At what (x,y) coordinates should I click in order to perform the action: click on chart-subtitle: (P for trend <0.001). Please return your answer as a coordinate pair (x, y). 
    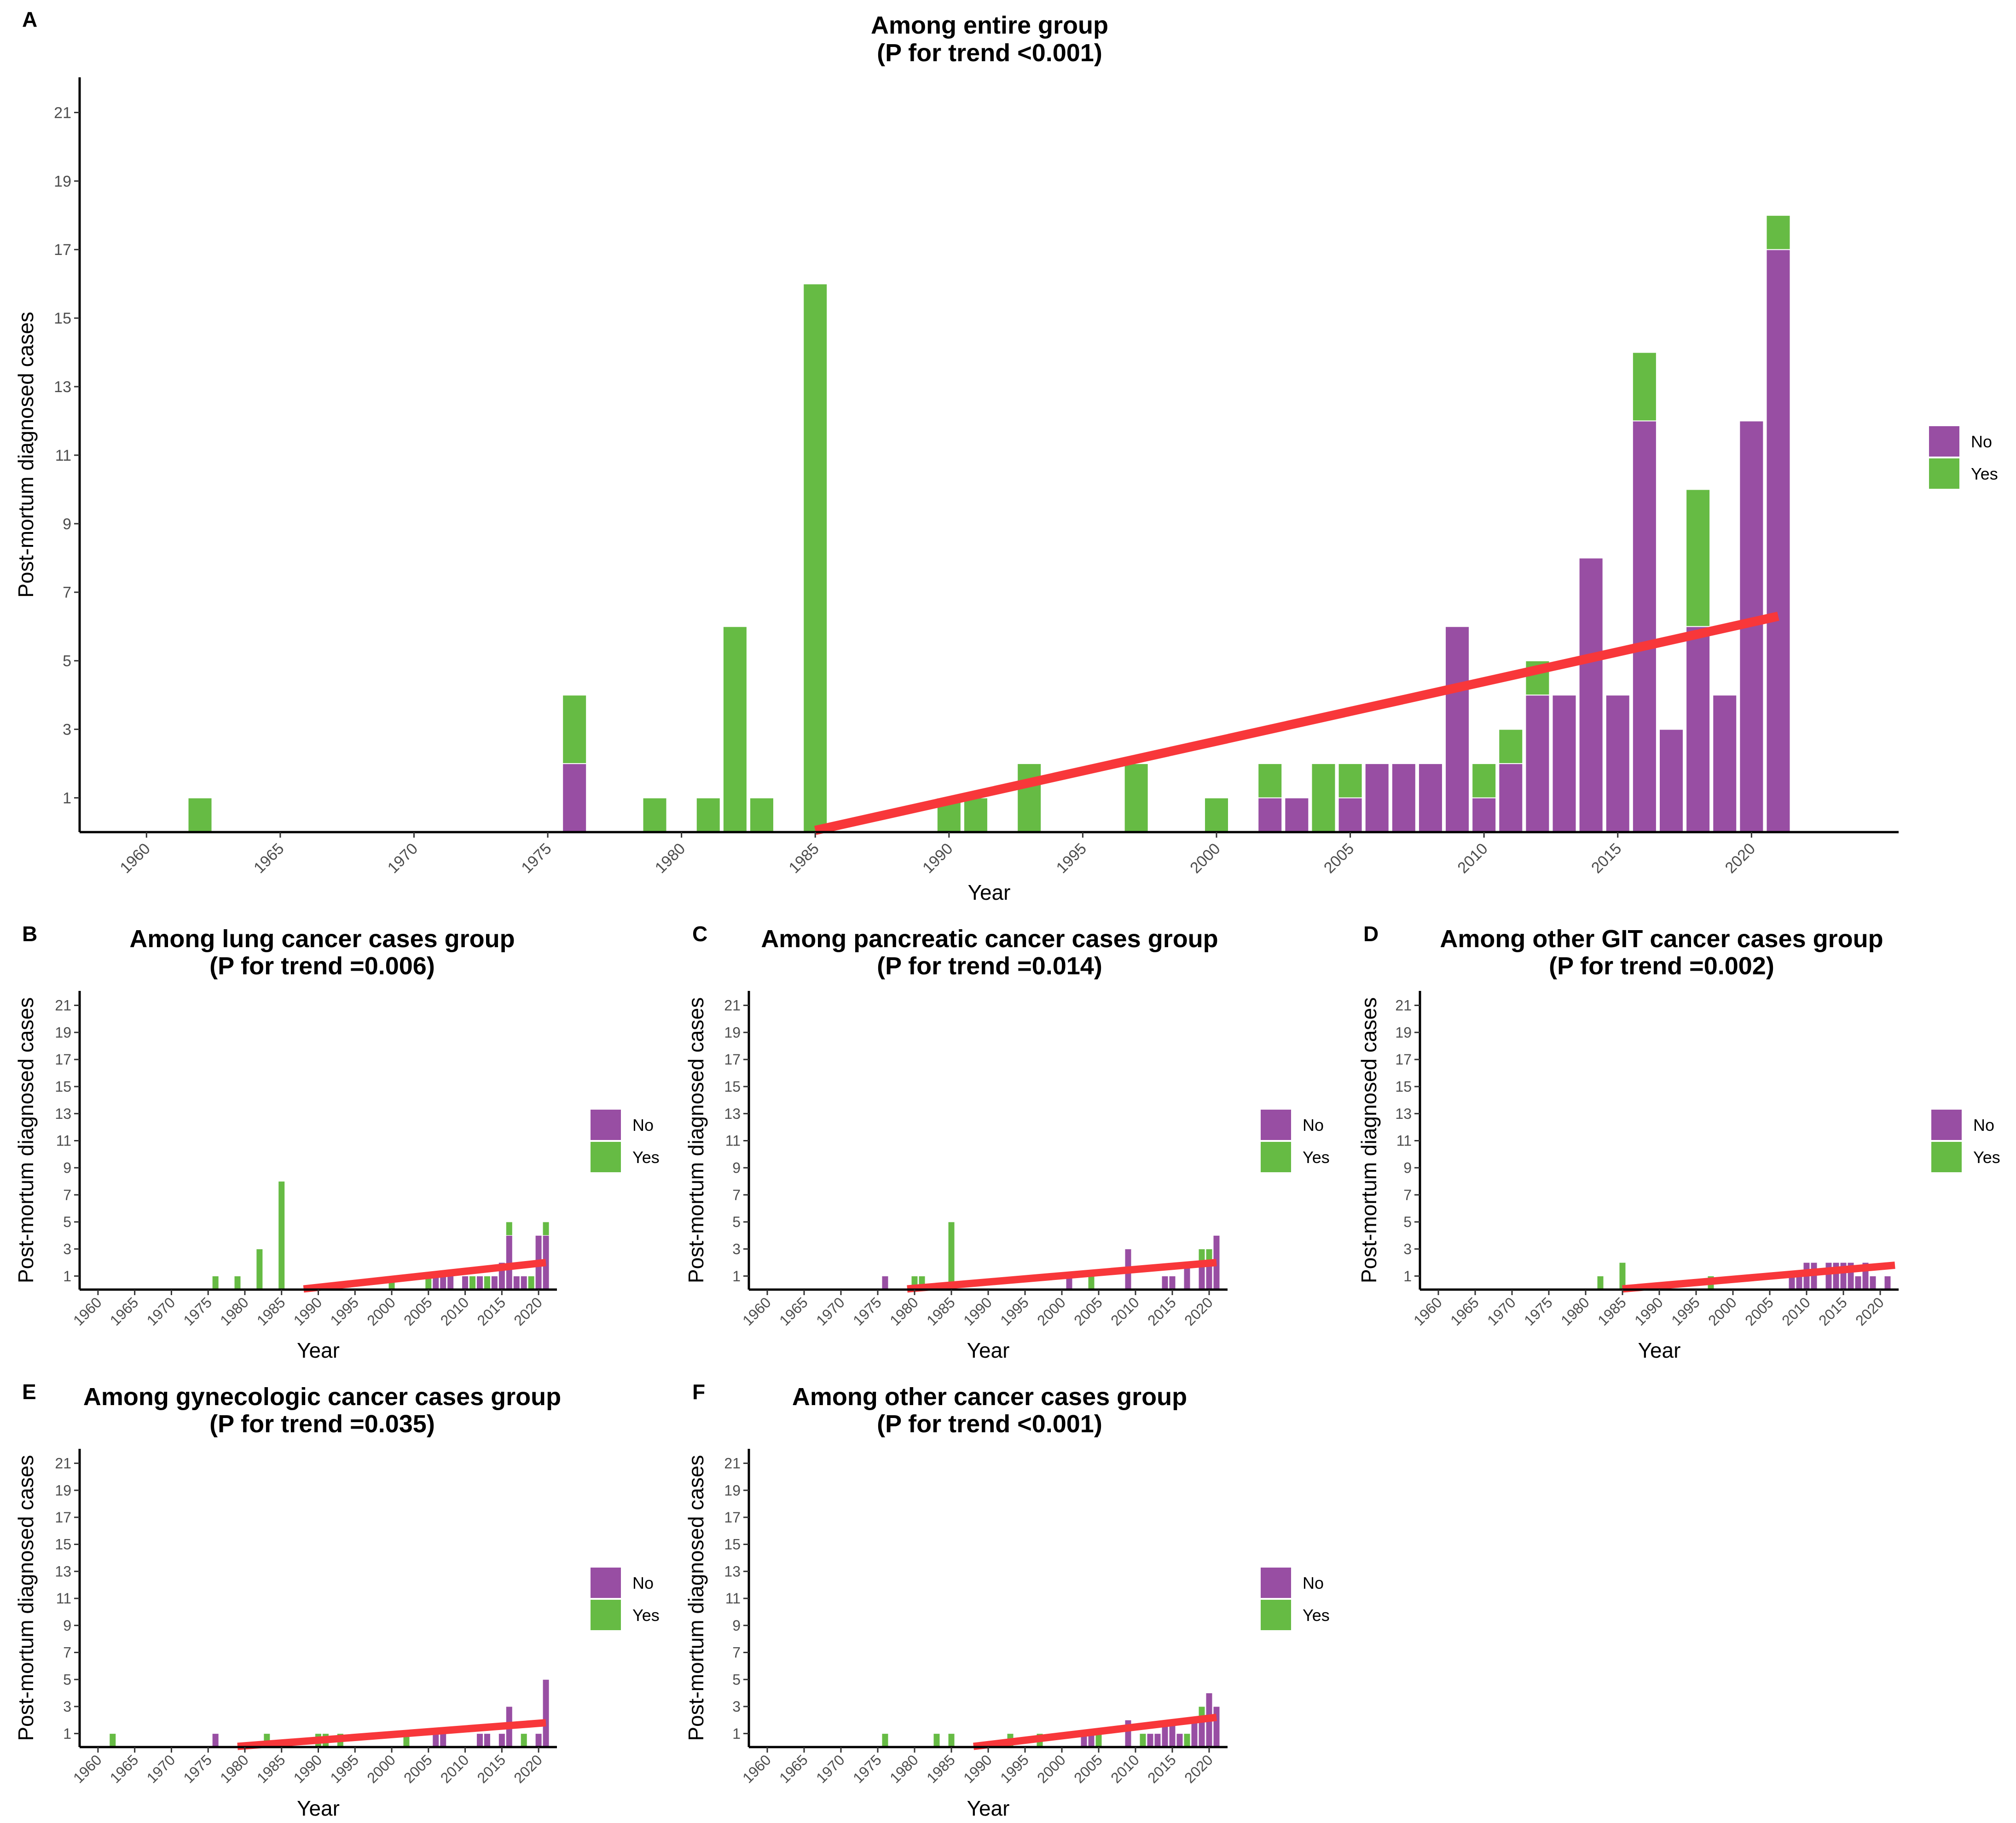
    Looking at the image, I should click on (989, 53).